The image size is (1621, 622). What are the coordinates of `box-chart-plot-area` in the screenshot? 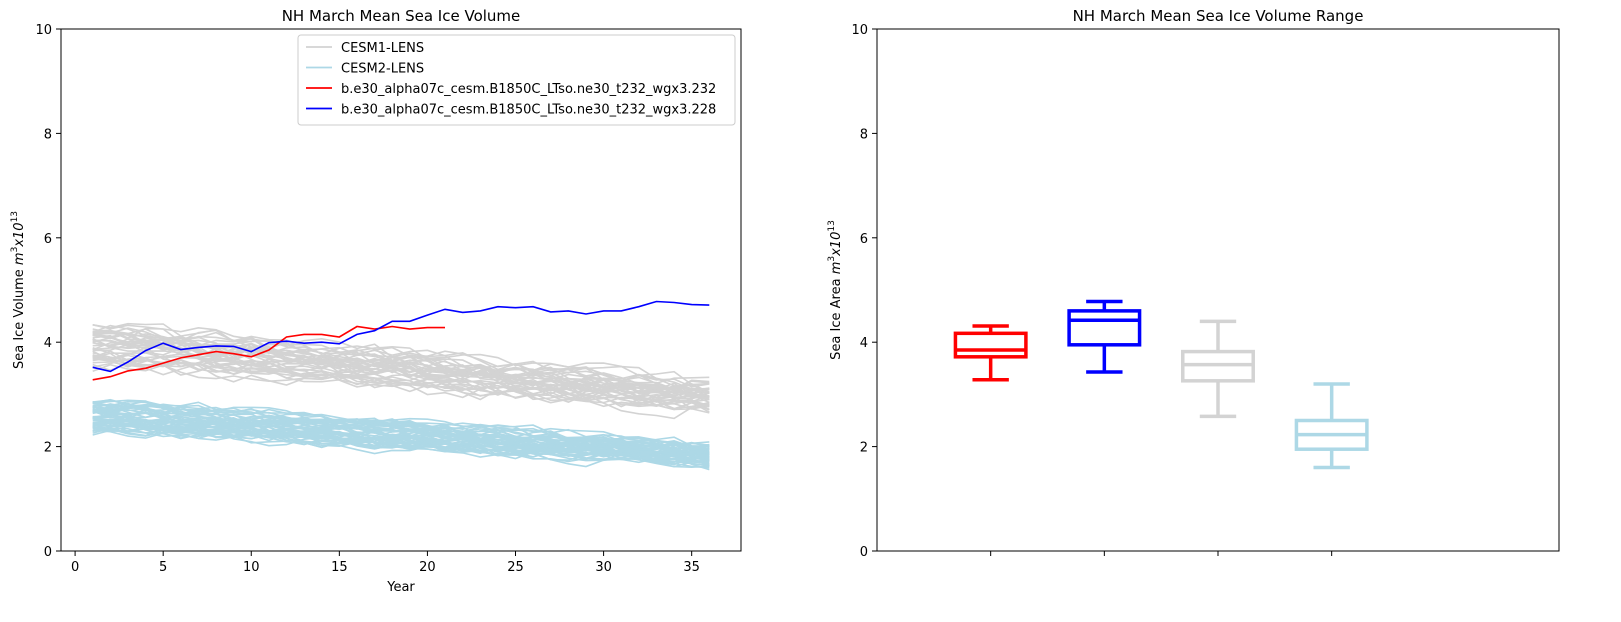 It's located at (1161, 384).